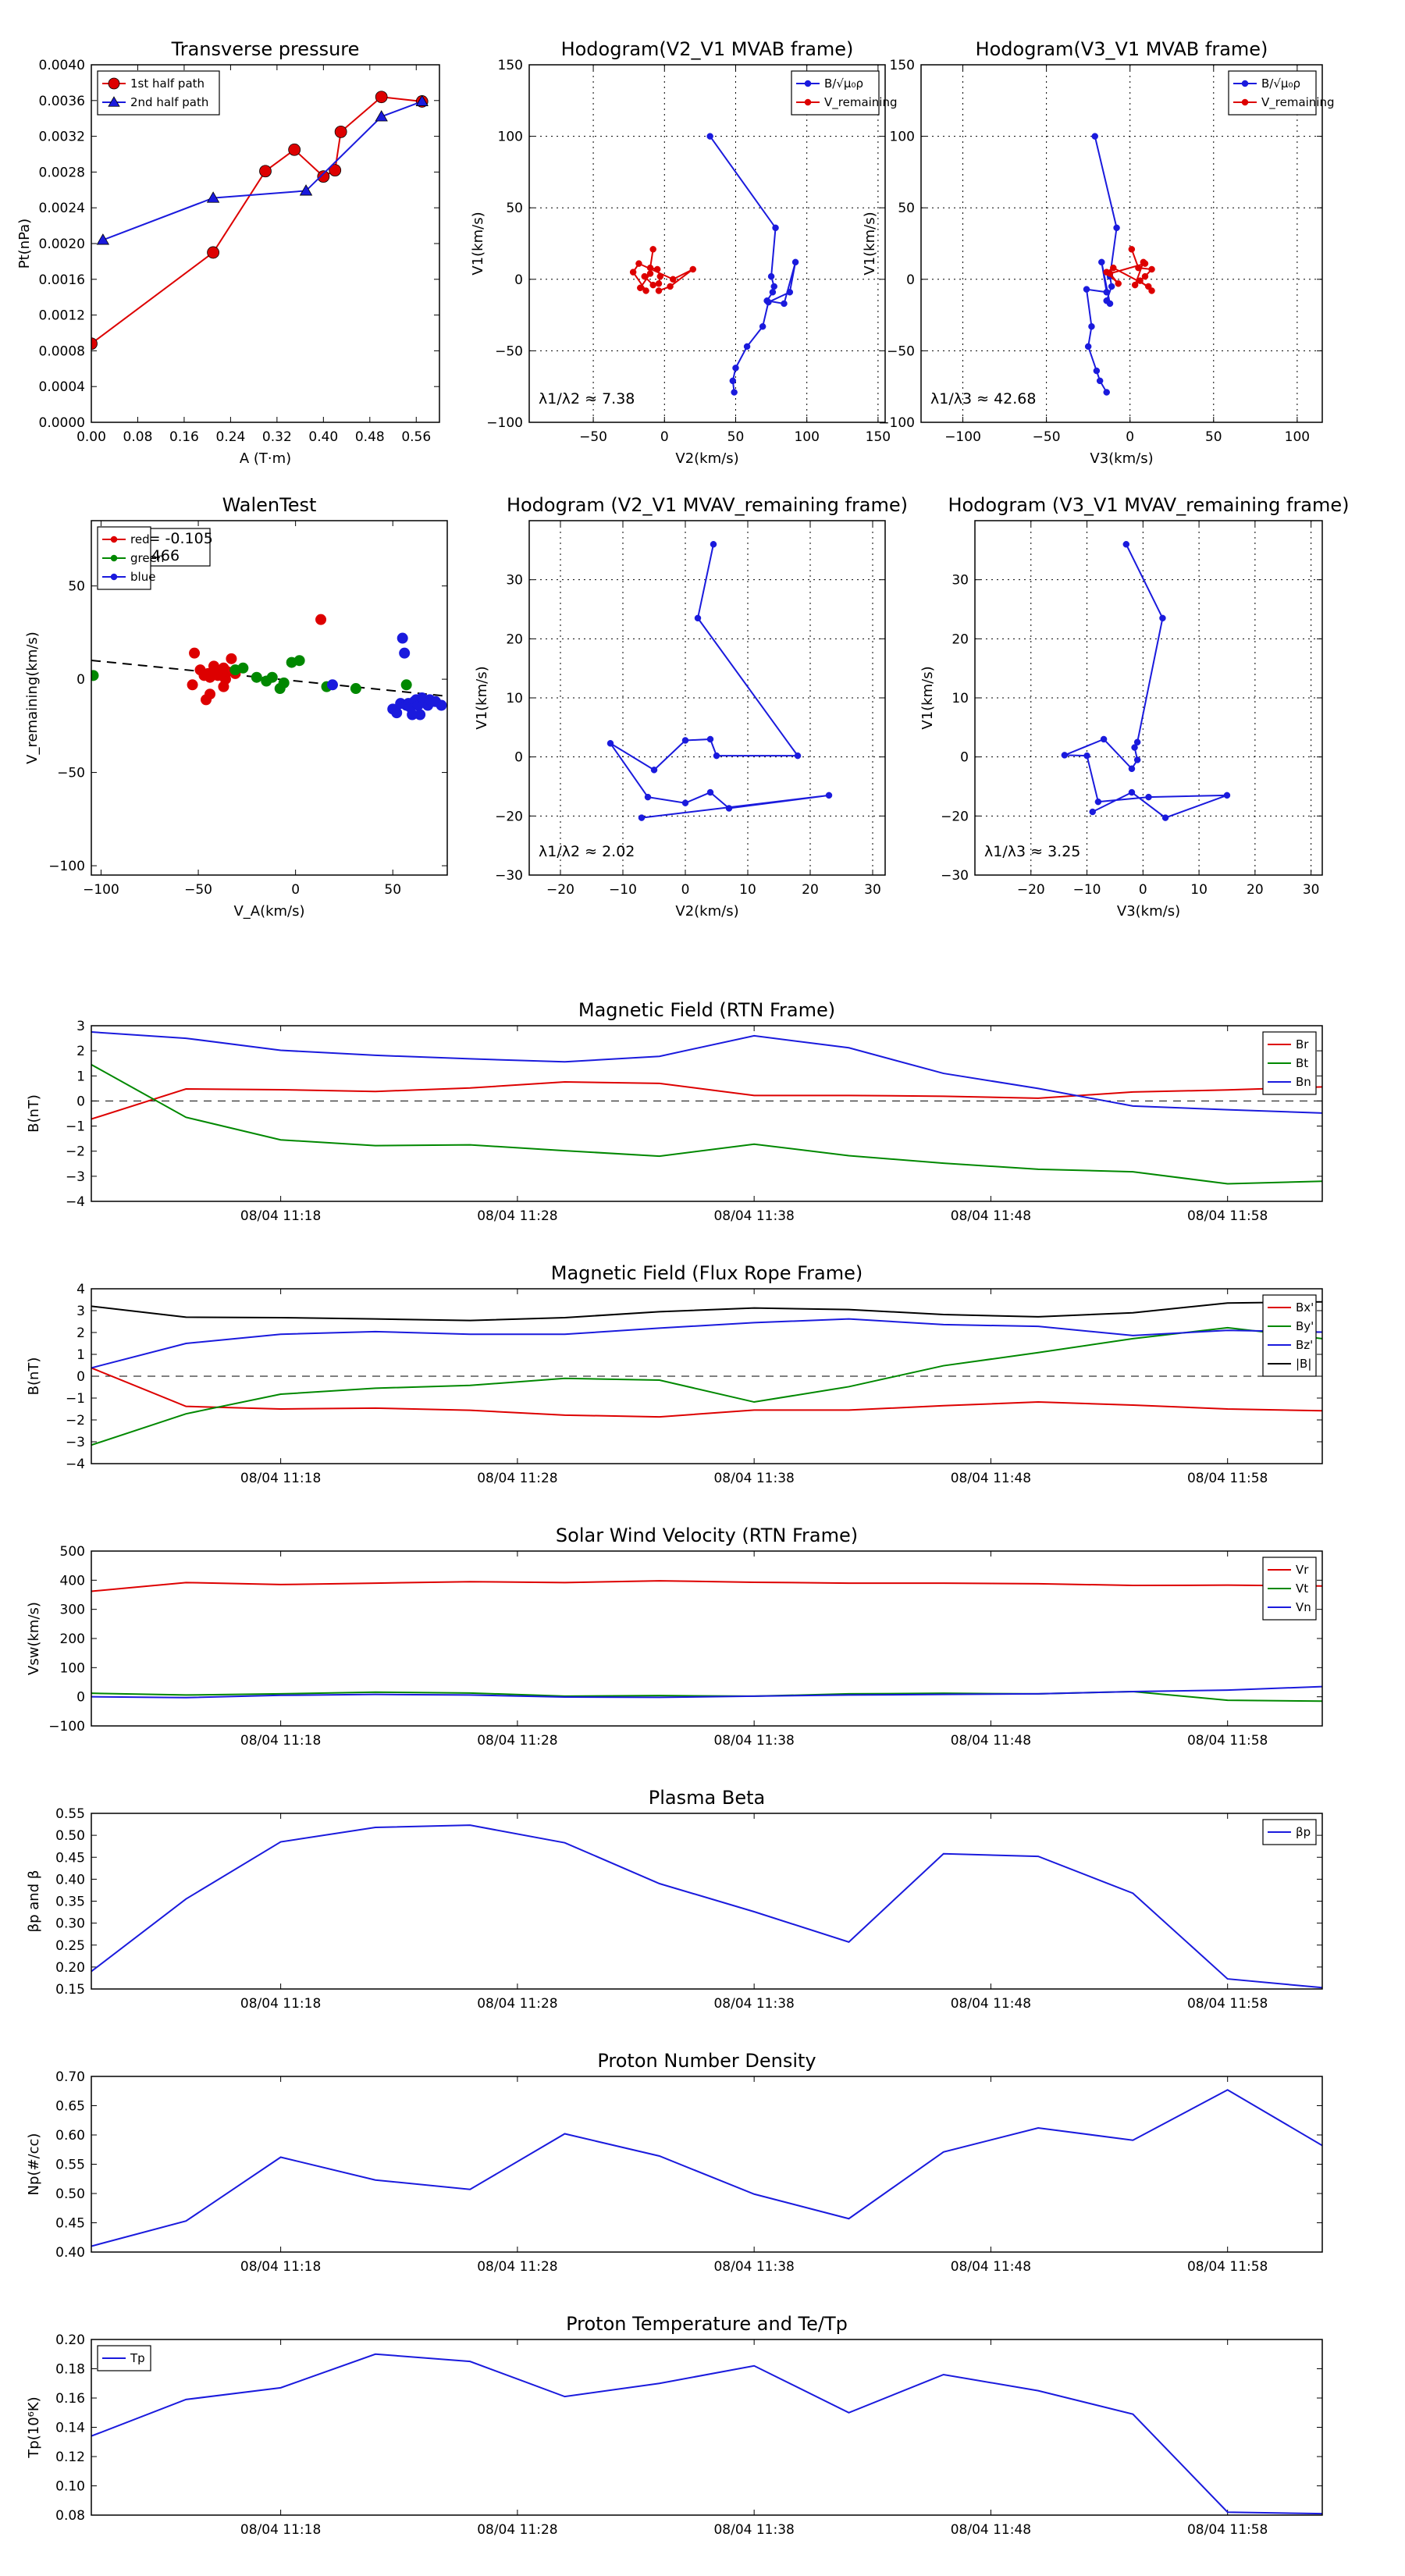 Image resolution: width=1405 pixels, height=2576 pixels. Describe the element at coordinates (509, 351) in the screenshot. I see `y-tick-label: −50` at that location.